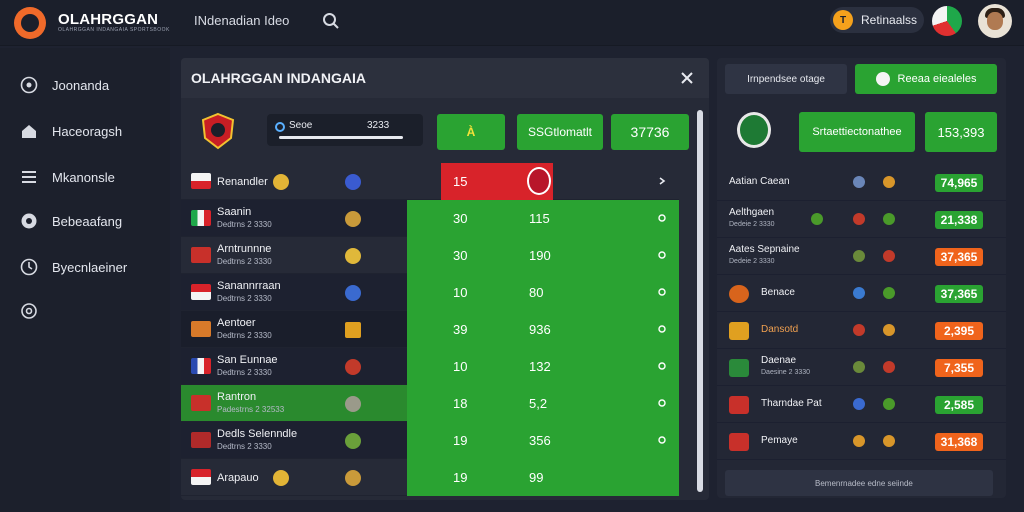 The width and height of the screenshot is (1024, 512). What do you see at coordinates (73, 267) in the screenshot?
I see `sidebar-item-byecnlaeiner: Byecnlaeiner` at bounding box center [73, 267].